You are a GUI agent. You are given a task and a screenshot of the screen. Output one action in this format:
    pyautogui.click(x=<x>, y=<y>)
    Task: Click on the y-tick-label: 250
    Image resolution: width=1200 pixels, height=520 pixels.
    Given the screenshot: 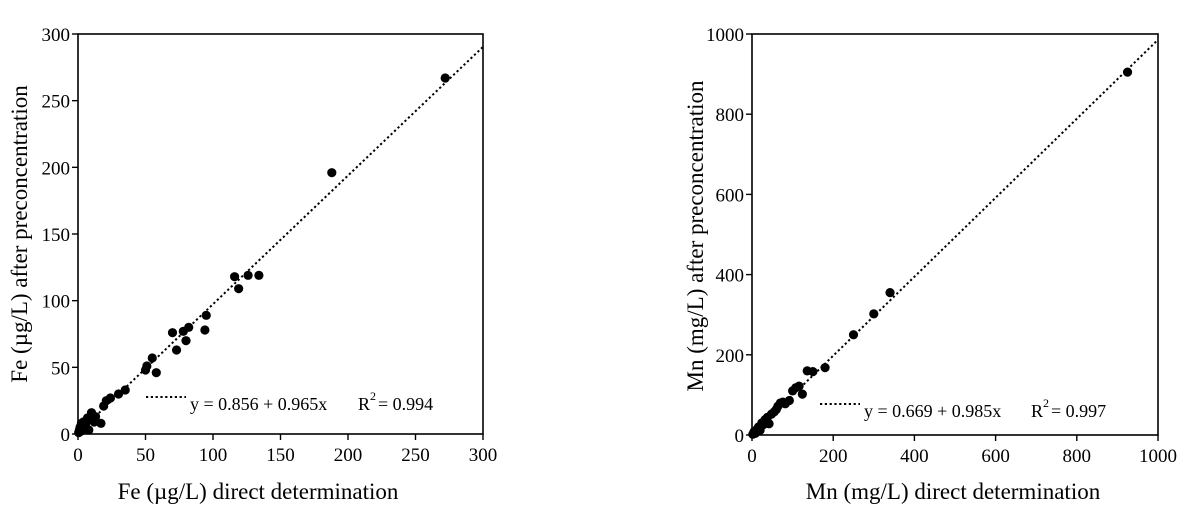 What is the action you would take?
    pyautogui.click(x=56, y=102)
    